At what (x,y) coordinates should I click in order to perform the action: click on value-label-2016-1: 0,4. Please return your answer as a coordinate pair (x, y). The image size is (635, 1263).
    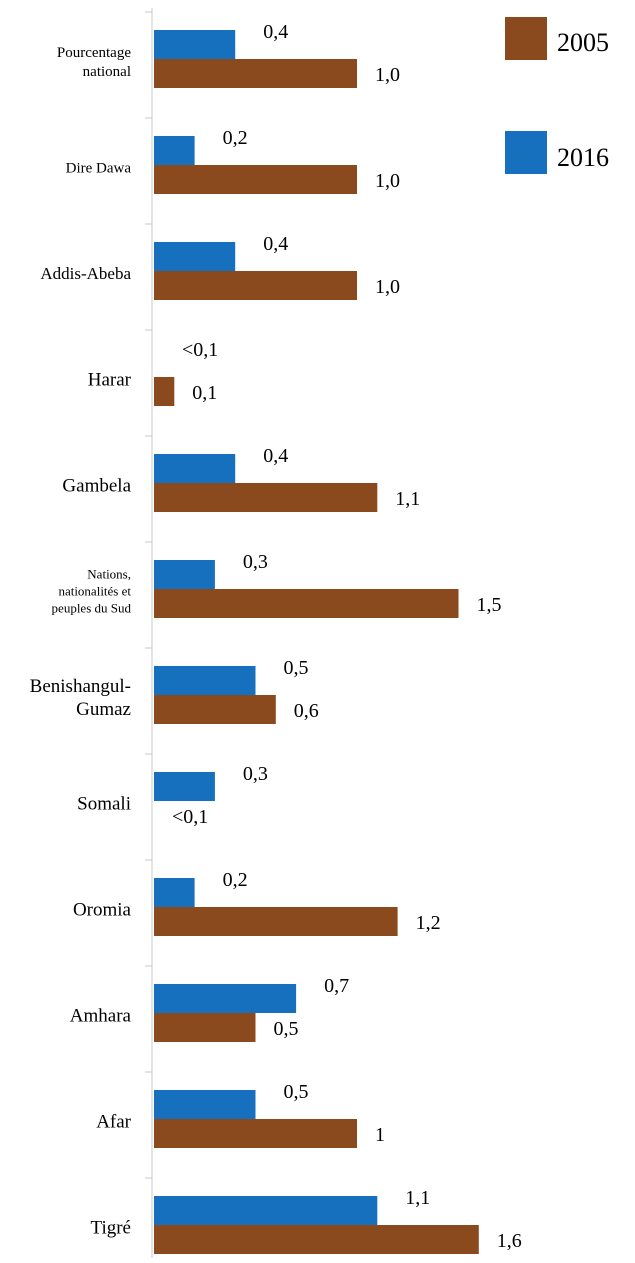
    Looking at the image, I should click on (275, 32).